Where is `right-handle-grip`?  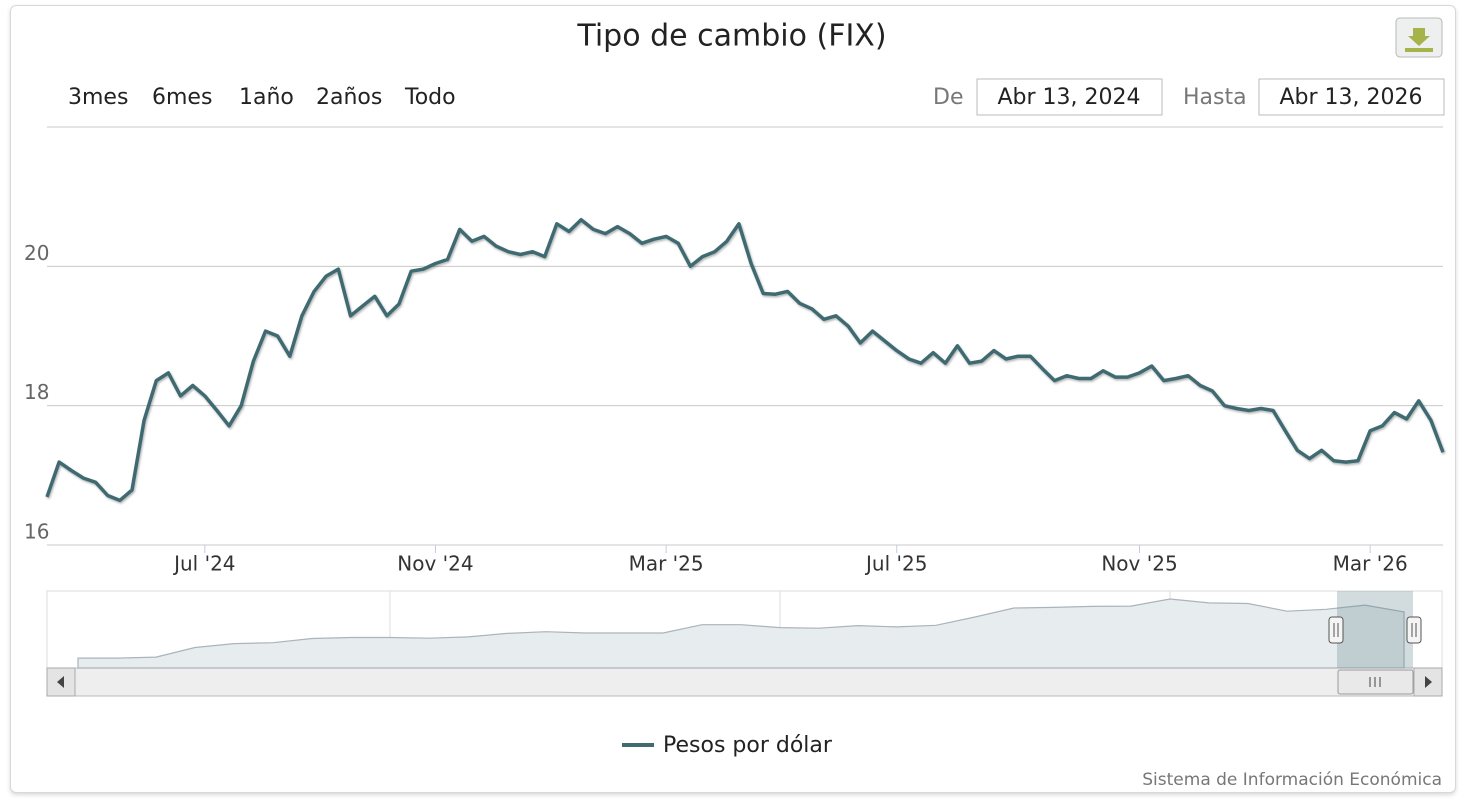 right-handle-grip is located at coordinates (1414, 630).